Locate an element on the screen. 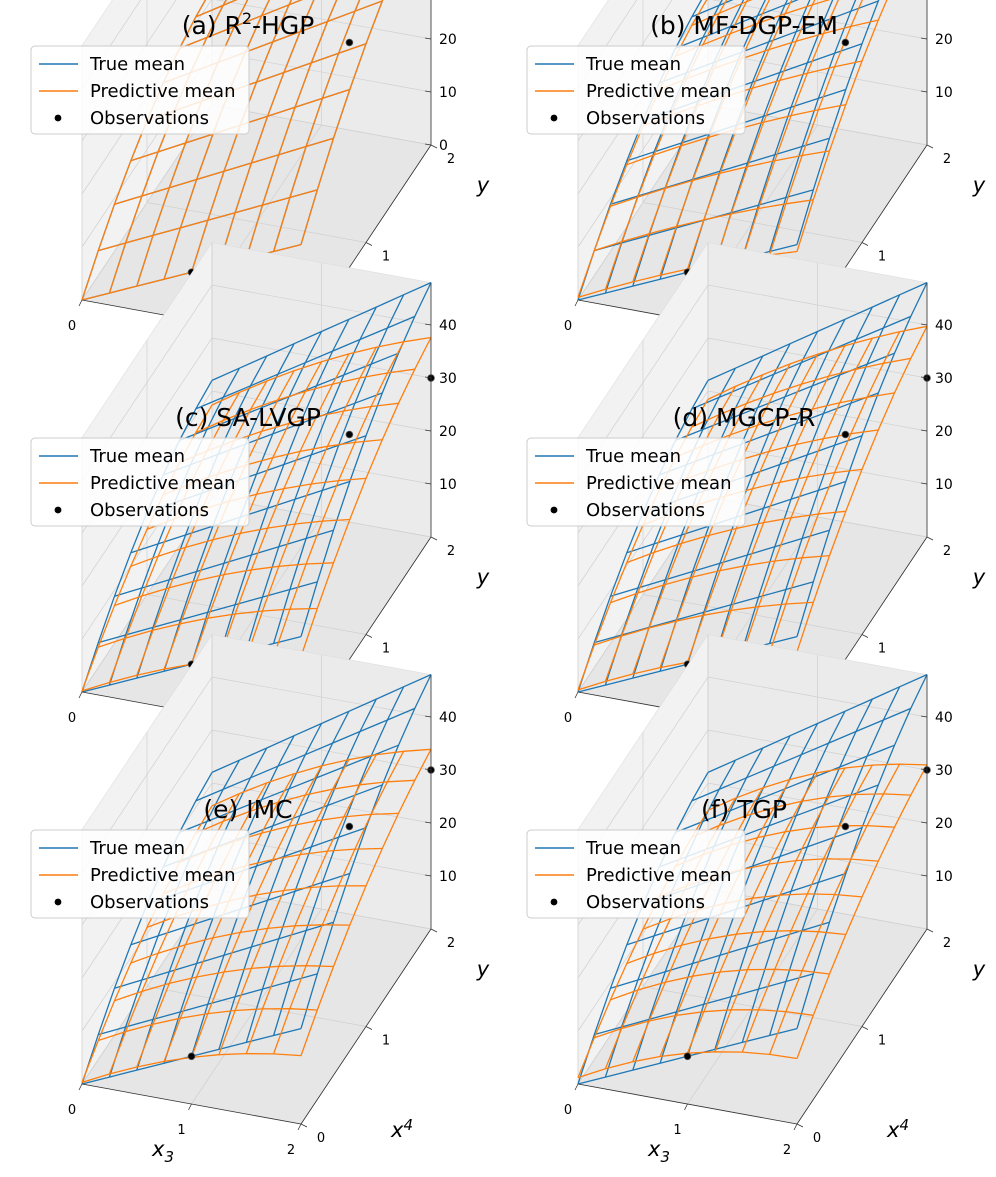  x4-floor-gridline is located at coordinates (752, 1006).